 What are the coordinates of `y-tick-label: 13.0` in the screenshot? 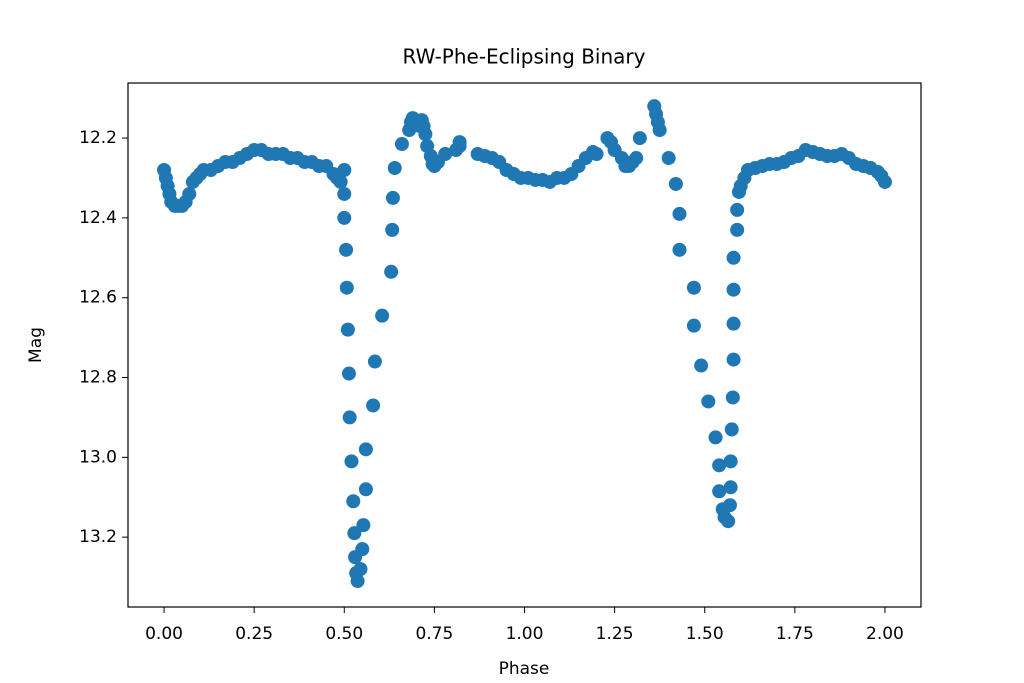 It's located at (98, 457).